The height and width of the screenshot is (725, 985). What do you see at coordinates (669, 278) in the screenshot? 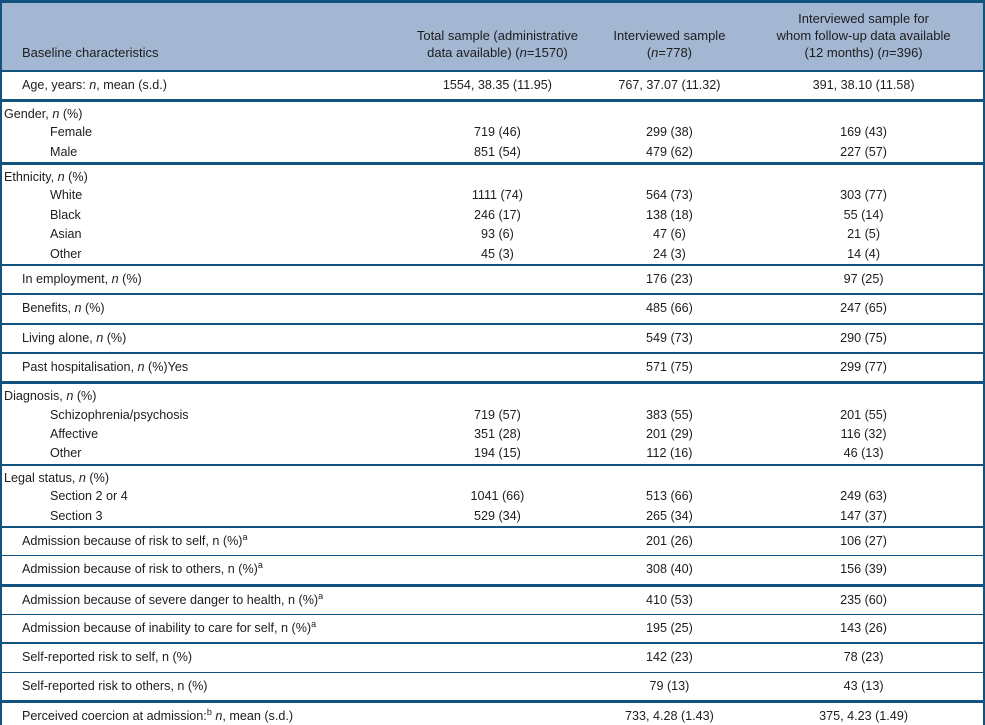
I see `row-value-interviewed-sample: 176 (23)` at bounding box center [669, 278].